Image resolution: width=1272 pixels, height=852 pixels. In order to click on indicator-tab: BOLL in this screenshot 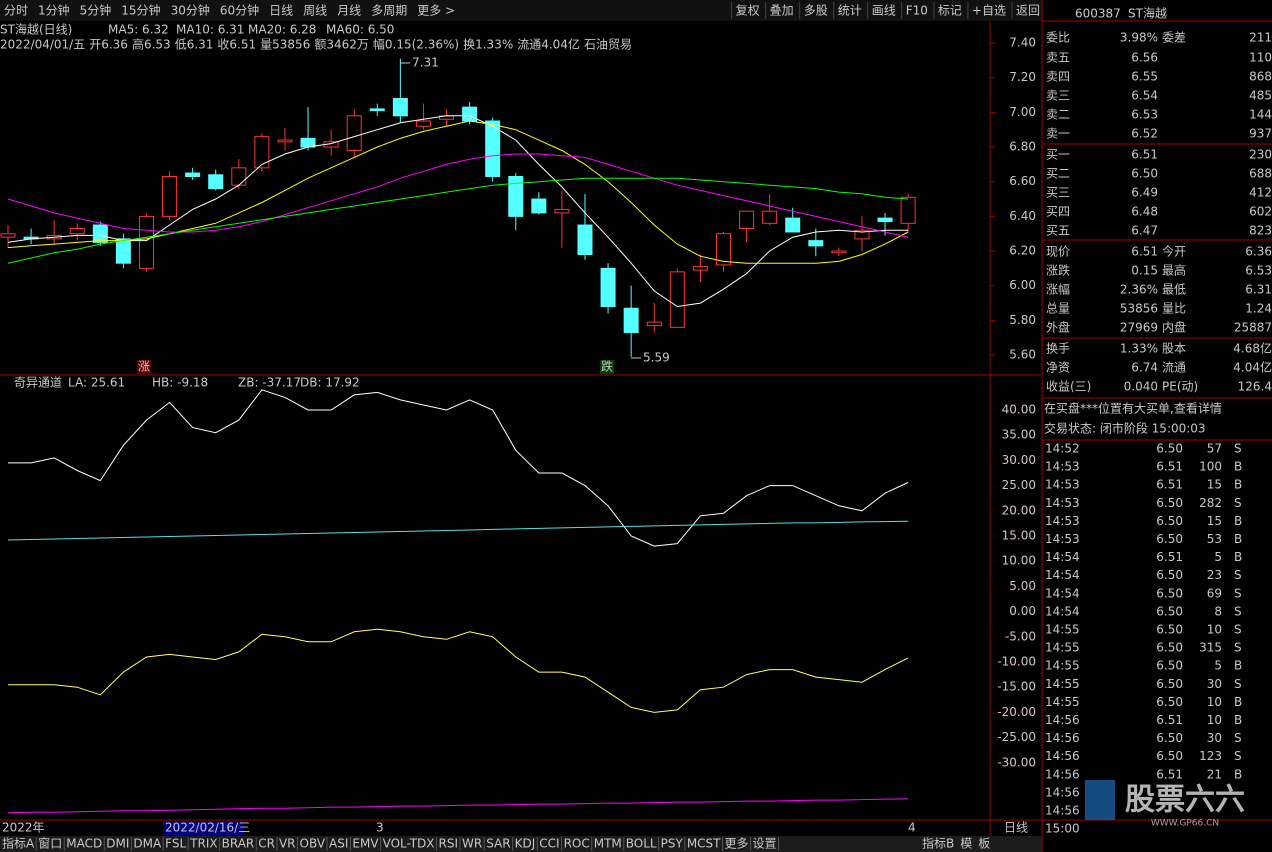, I will do `click(641, 844)`.